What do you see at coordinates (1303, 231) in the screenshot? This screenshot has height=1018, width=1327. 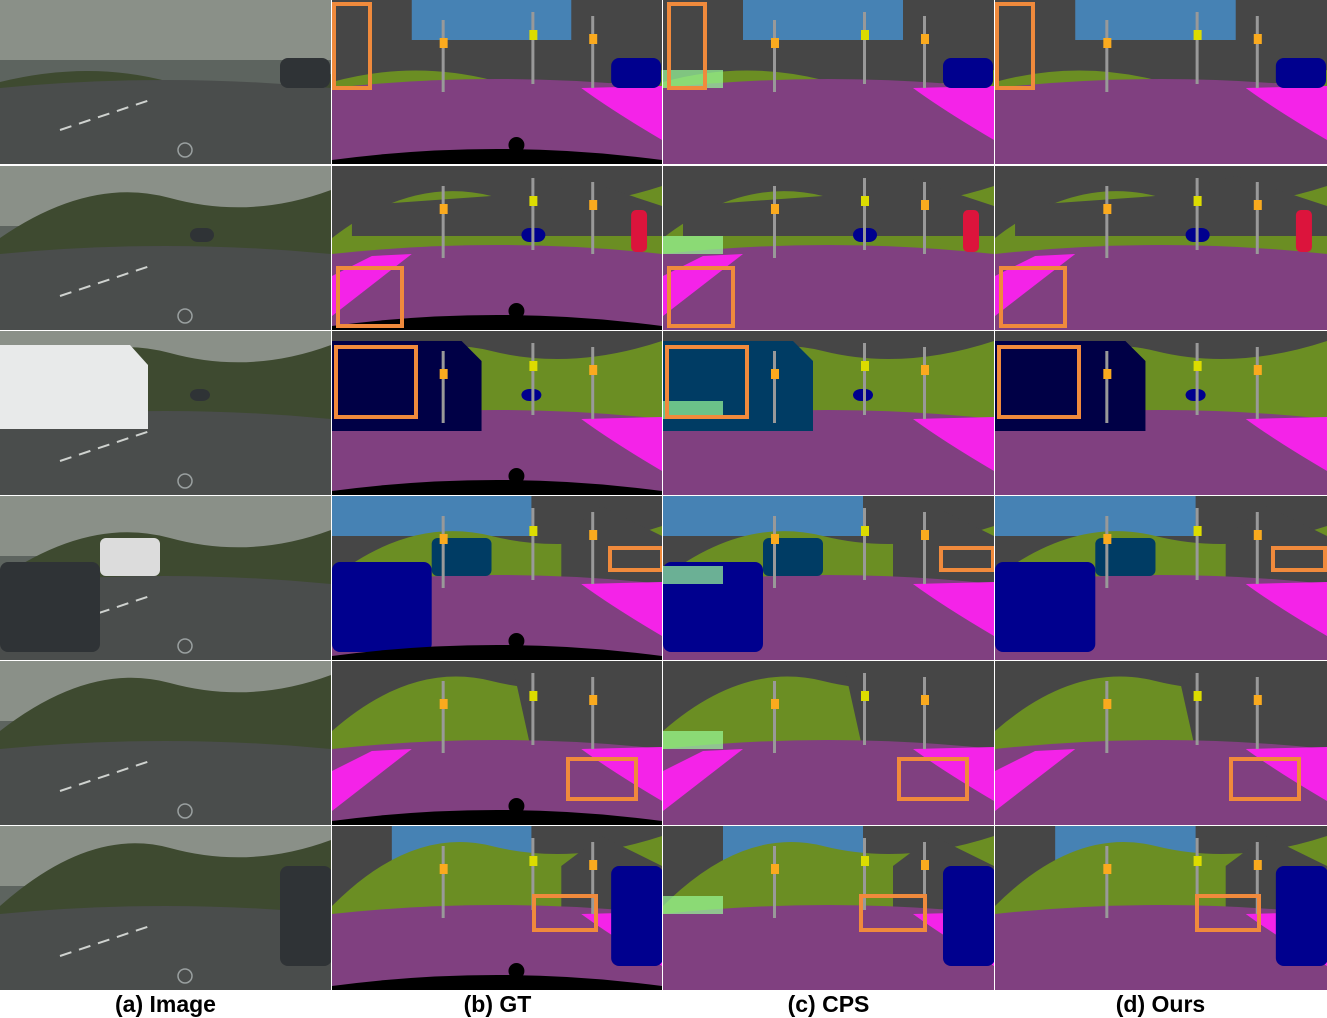 I see `person-region` at bounding box center [1303, 231].